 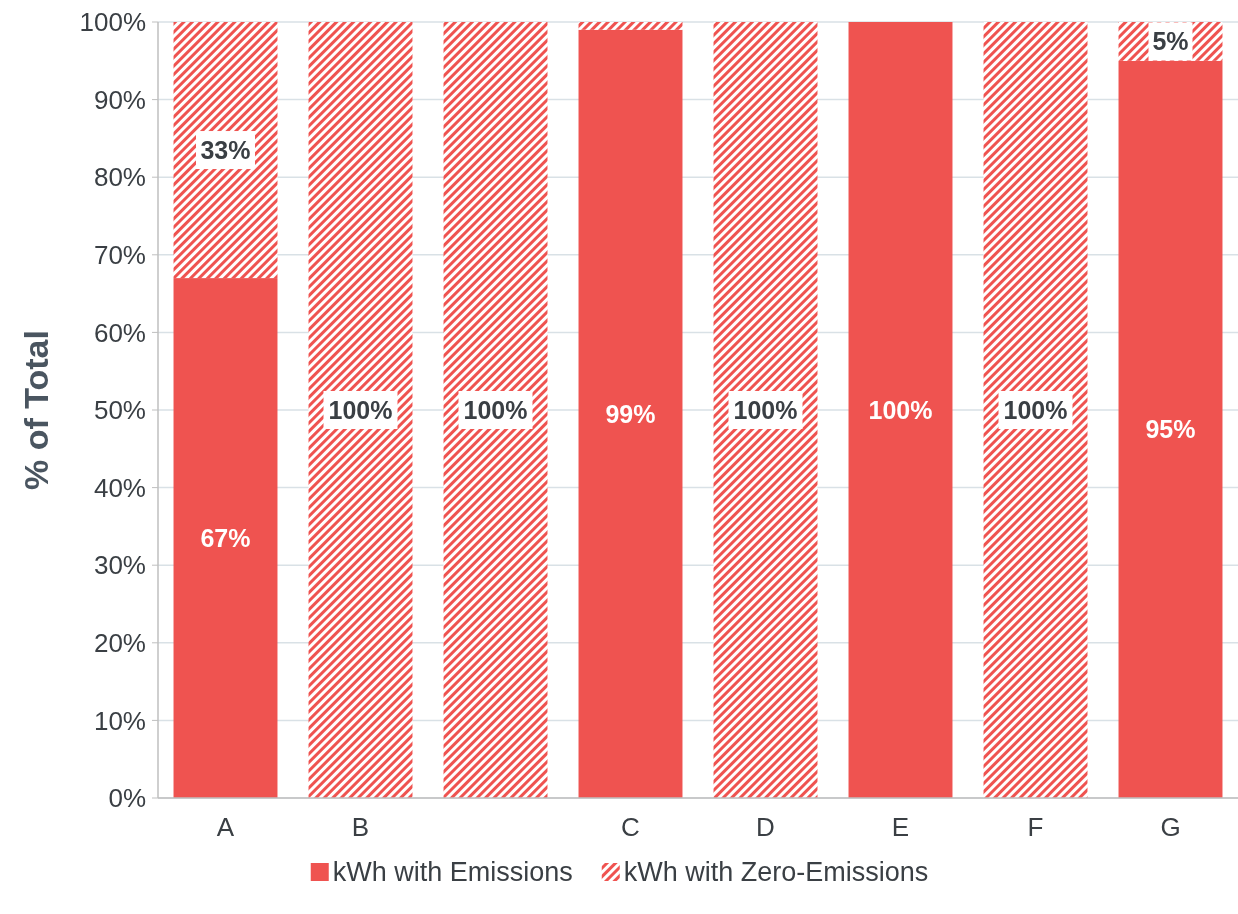 What do you see at coordinates (900, 827) in the screenshot?
I see `x-tick-label: E` at bounding box center [900, 827].